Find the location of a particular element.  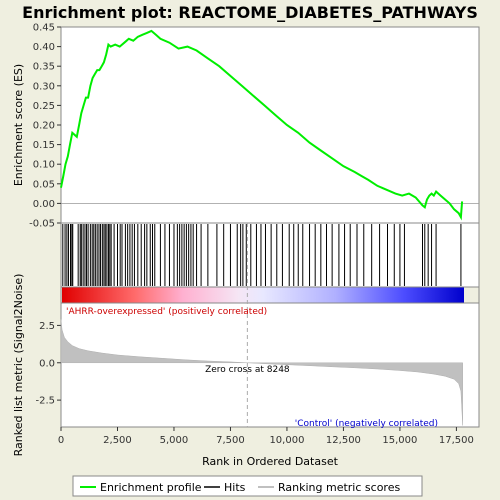

x-tick-label: 12,500 is located at coordinates (343, 440).